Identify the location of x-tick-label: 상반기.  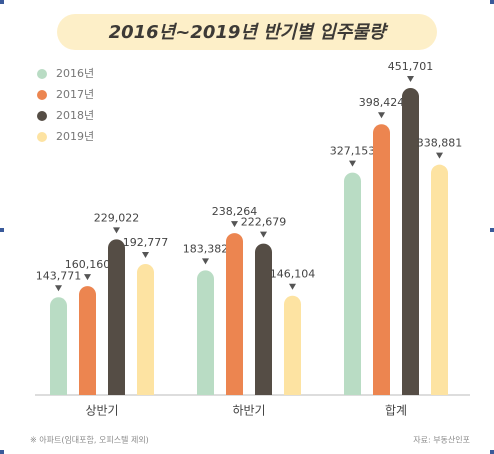
(101, 411).